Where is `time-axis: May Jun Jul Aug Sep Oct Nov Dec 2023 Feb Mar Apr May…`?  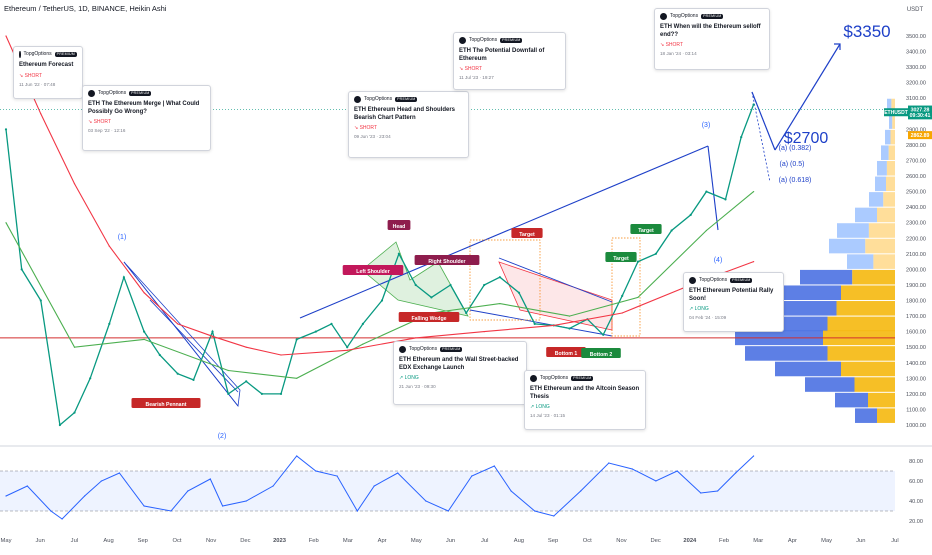 time-axis: May Jun Jul Aug Sep Oct Nov Dec 2023 Feb Mar Apr May… is located at coordinates (450, 541).